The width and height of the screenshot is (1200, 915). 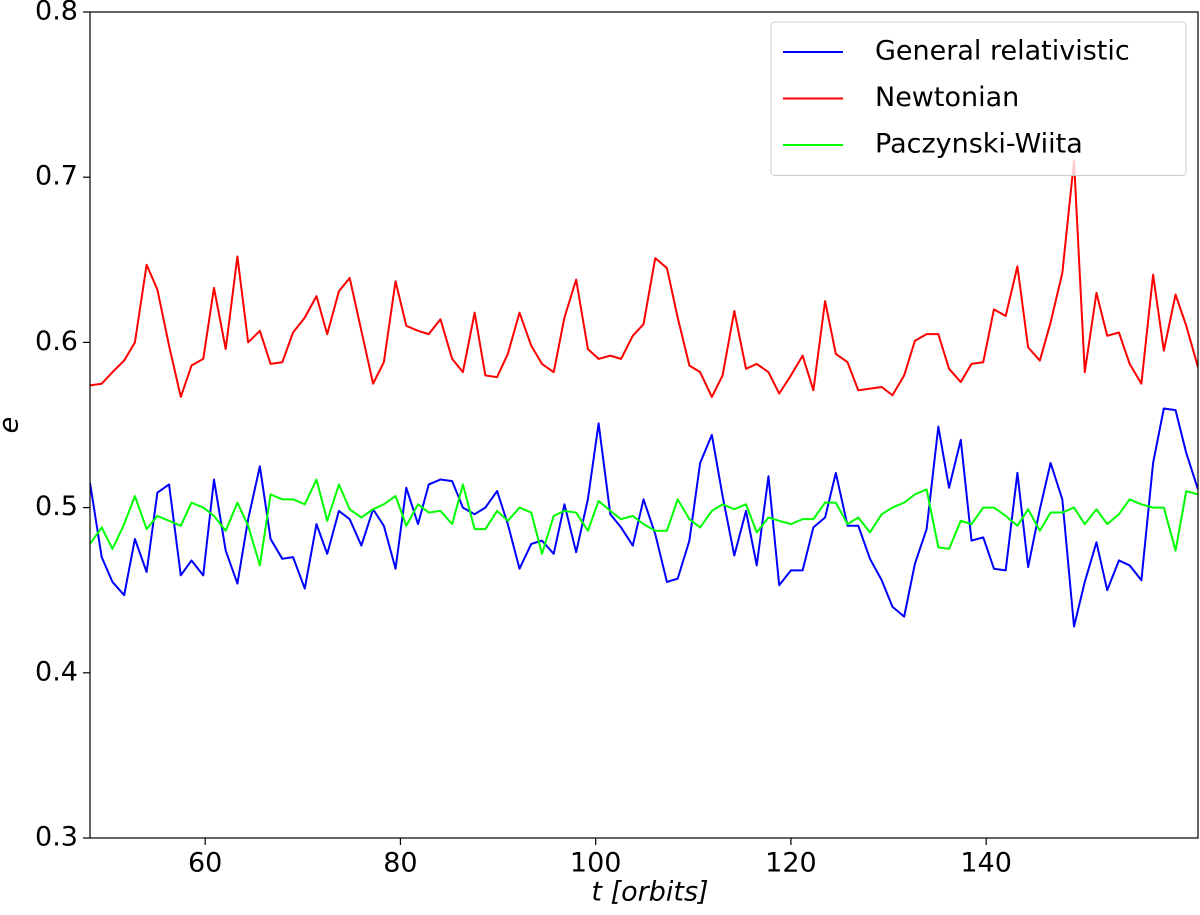 I want to click on legend-label: Paczynski-Wiita, so click(x=979, y=144).